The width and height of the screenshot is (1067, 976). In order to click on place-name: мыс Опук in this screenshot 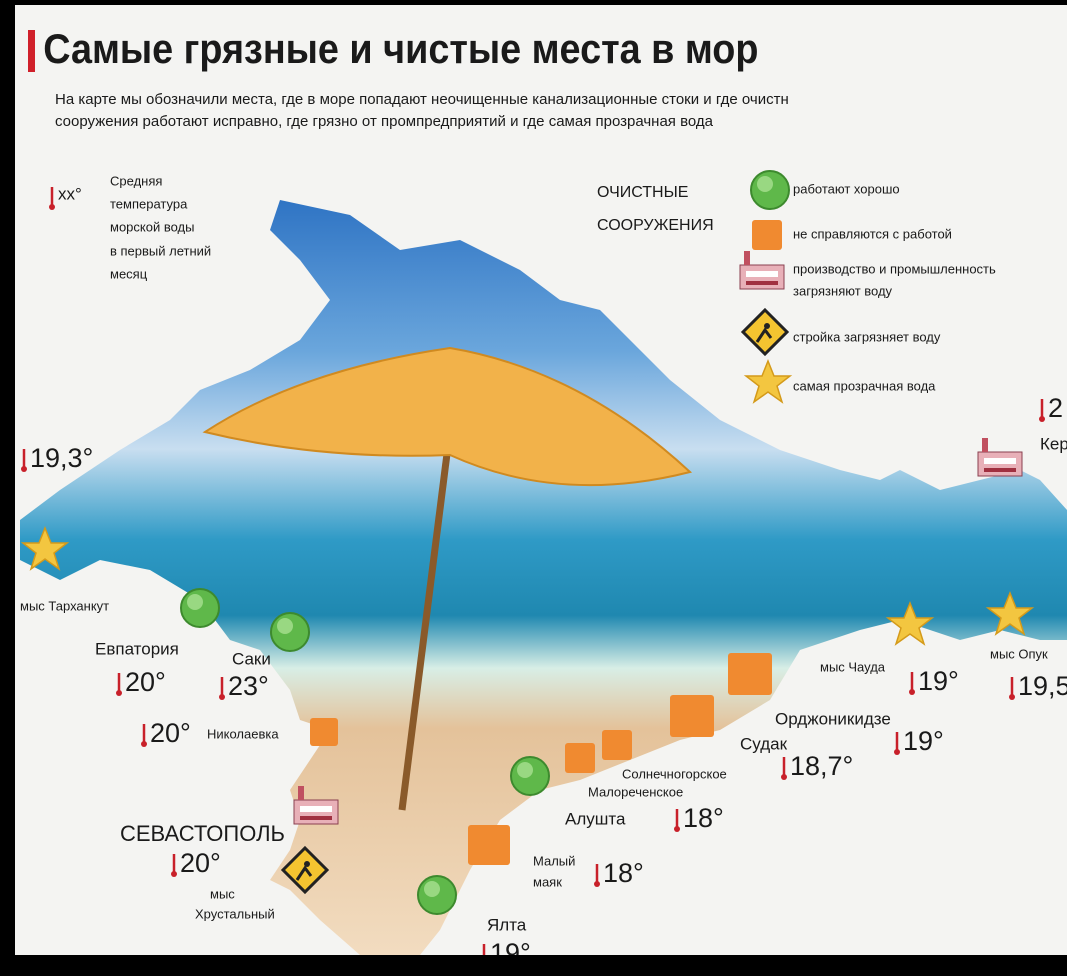, I will do `click(1019, 653)`.